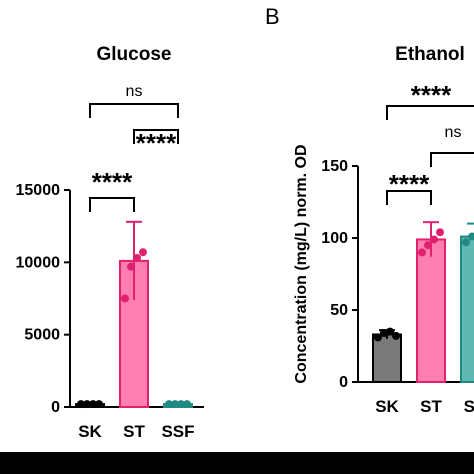  I want to click on y-tick-label: 100, so click(334, 238).